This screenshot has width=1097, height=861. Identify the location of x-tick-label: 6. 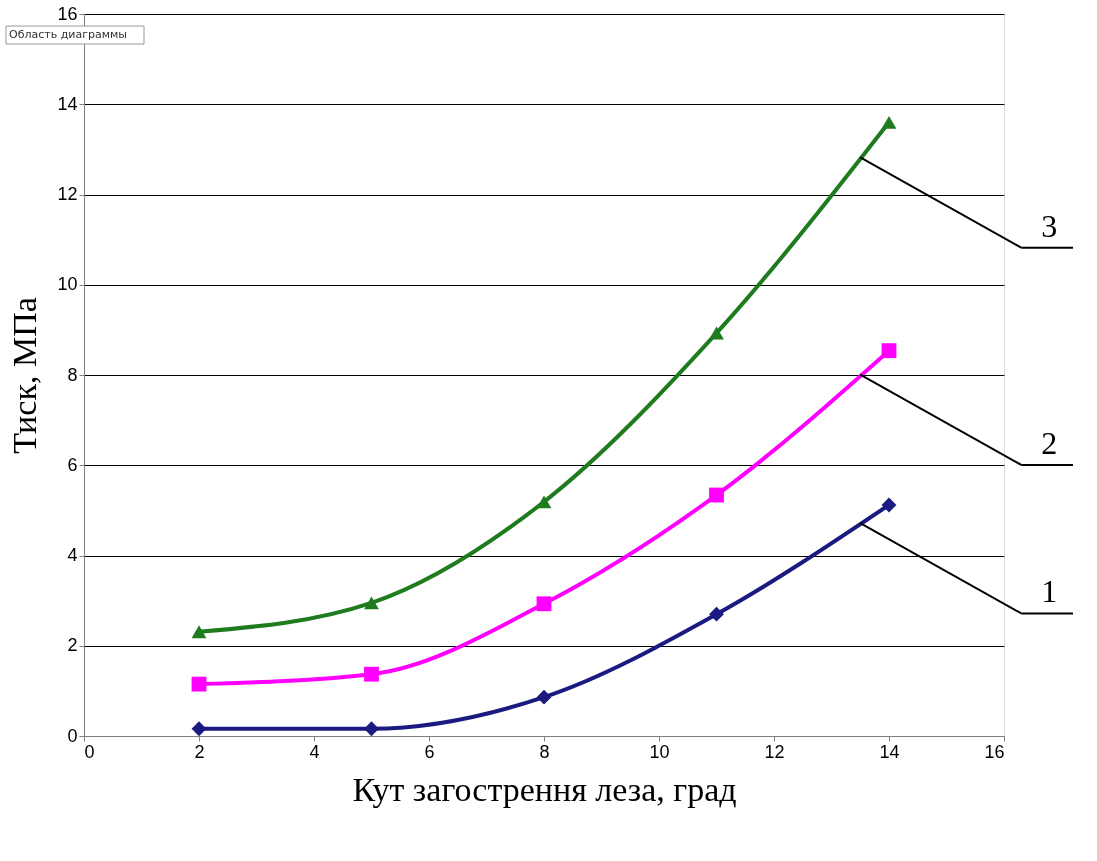
(429, 751).